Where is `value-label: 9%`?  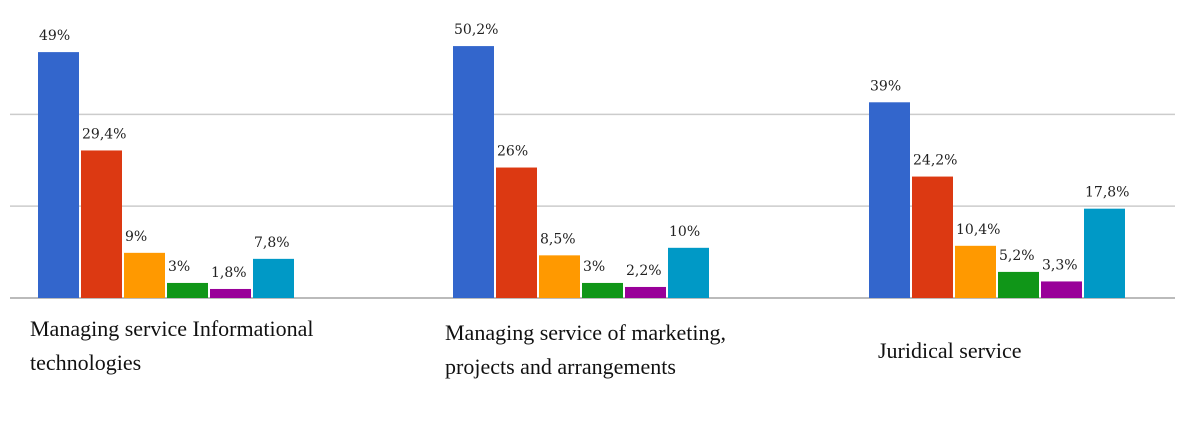 value-label: 9% is located at coordinates (136, 237).